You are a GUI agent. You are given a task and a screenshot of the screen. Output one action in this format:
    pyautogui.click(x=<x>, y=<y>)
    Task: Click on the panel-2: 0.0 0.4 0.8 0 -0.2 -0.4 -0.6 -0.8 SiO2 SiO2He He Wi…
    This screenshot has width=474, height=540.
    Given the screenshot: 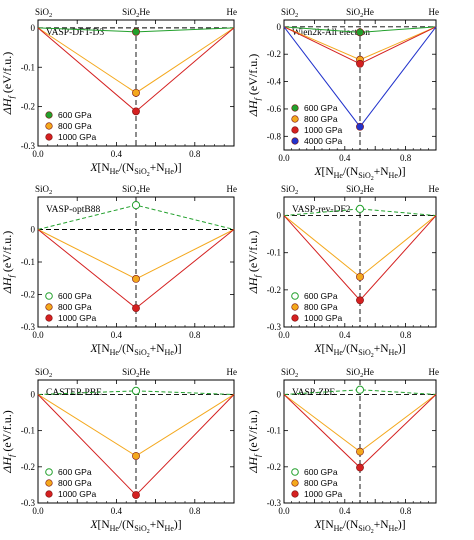 What is the action you would take?
    pyautogui.click(x=342, y=94)
    